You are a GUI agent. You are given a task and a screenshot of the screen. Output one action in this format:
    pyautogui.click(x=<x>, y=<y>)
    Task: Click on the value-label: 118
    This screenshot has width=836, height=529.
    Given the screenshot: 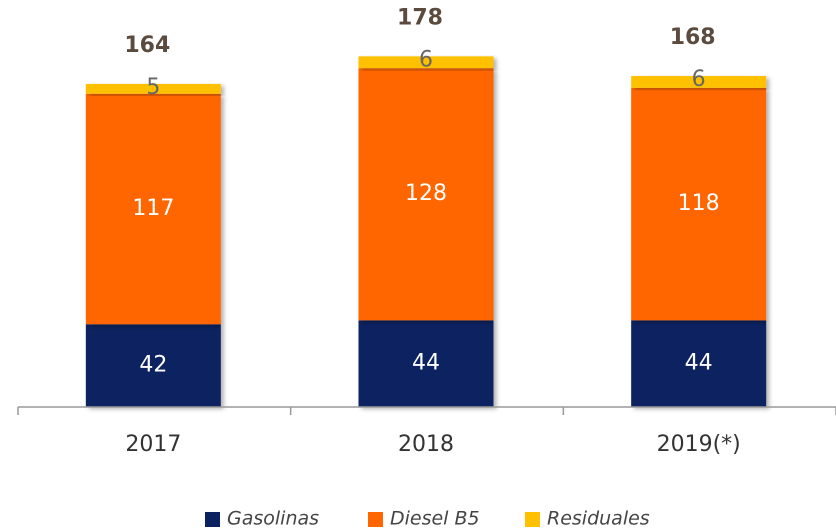 What is the action you would take?
    pyautogui.click(x=699, y=203)
    